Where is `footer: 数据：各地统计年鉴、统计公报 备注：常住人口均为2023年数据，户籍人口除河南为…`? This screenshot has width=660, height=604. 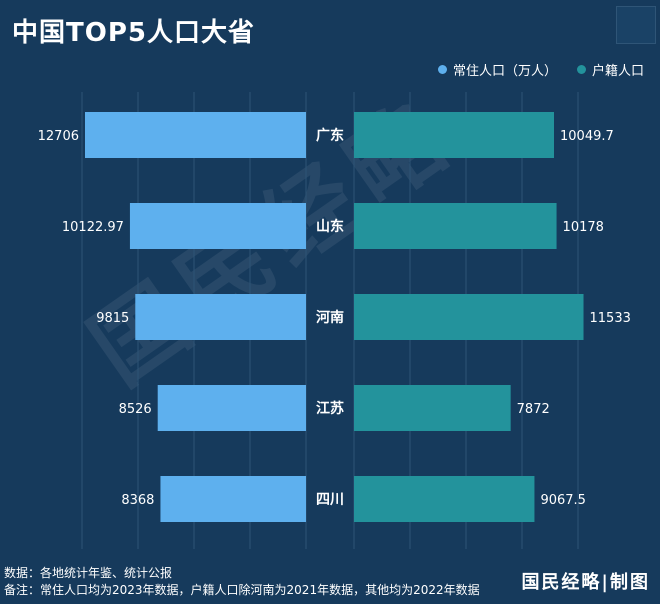
footer: 数据：各地统计年鉴、统计公报 备注：常住人口均为2023年数据，户籍人口除河南为… is located at coordinates (242, 582).